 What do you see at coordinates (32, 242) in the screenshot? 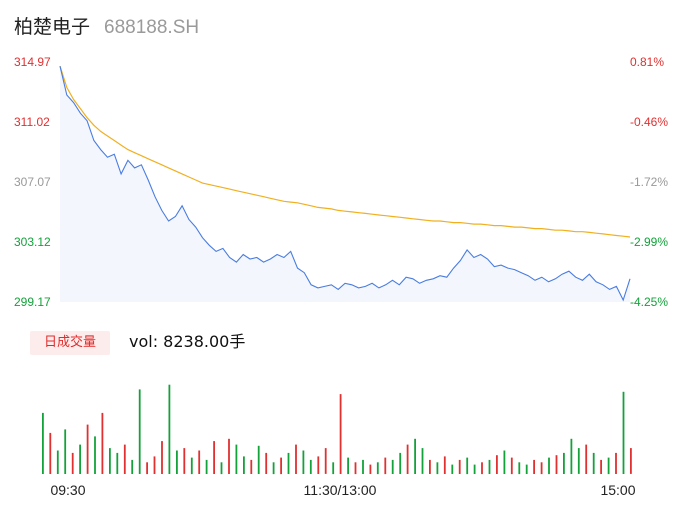
I see `price-tick-label: 303.12` at bounding box center [32, 242].